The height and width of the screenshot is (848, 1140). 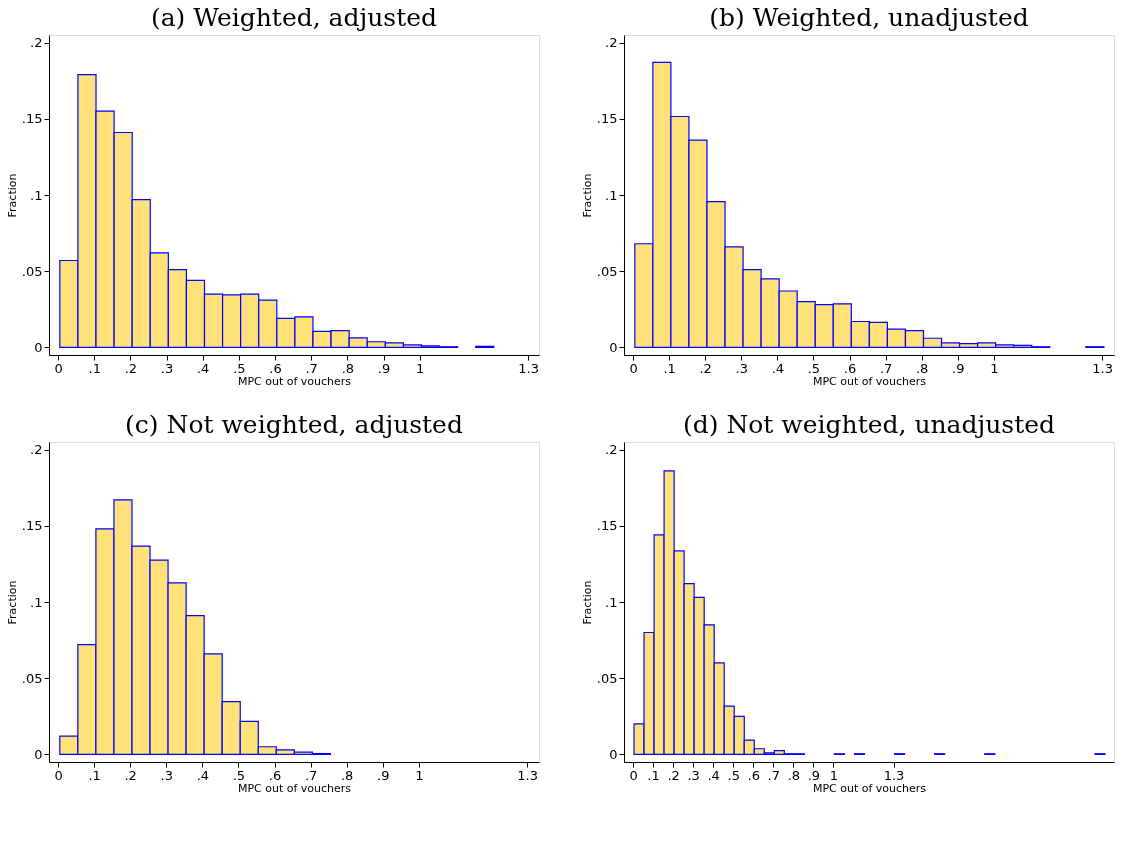 I want to click on chart-title: (c) Not weighted, adjusted, so click(x=294, y=424).